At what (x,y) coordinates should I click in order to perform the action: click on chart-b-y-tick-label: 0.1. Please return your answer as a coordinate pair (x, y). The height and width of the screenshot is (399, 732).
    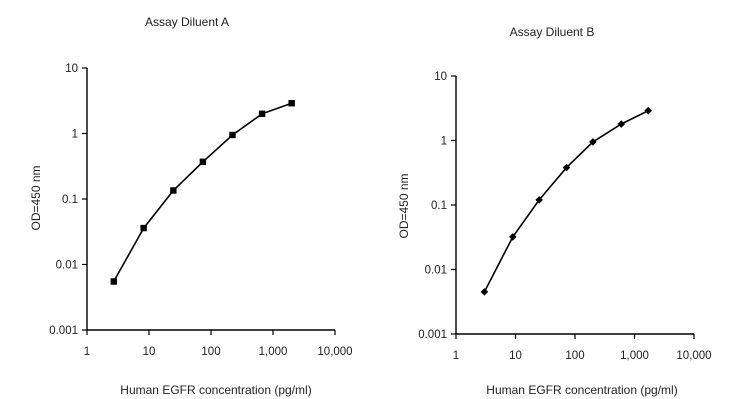
    Looking at the image, I should click on (439, 206).